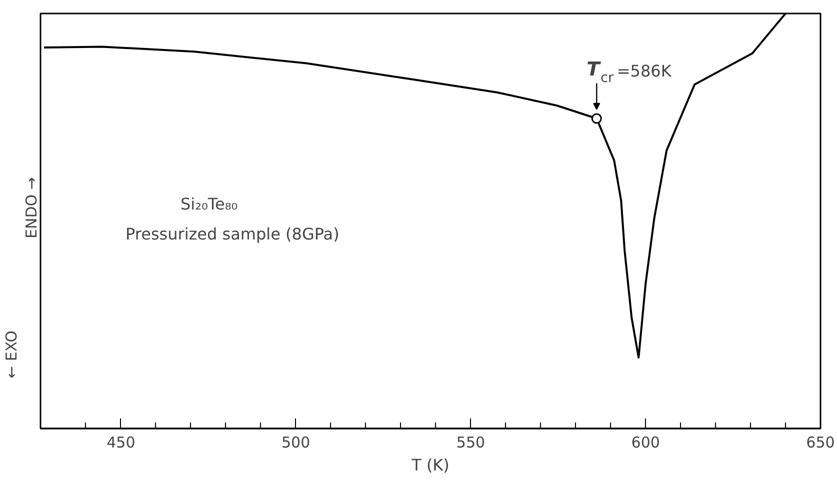 The height and width of the screenshot is (490, 837). I want to click on x-tick-label: 600, so click(645, 443).